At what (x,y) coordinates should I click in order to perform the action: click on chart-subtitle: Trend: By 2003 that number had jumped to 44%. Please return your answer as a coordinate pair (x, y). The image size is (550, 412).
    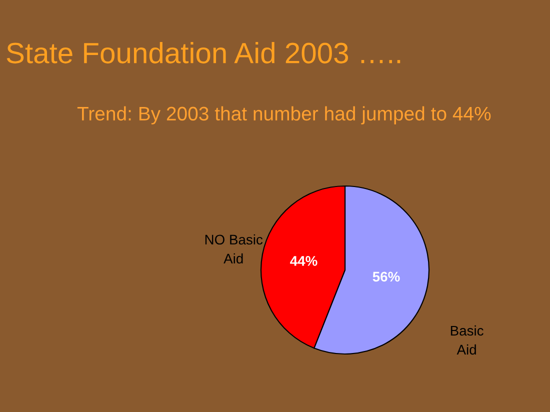
    Looking at the image, I should click on (284, 115).